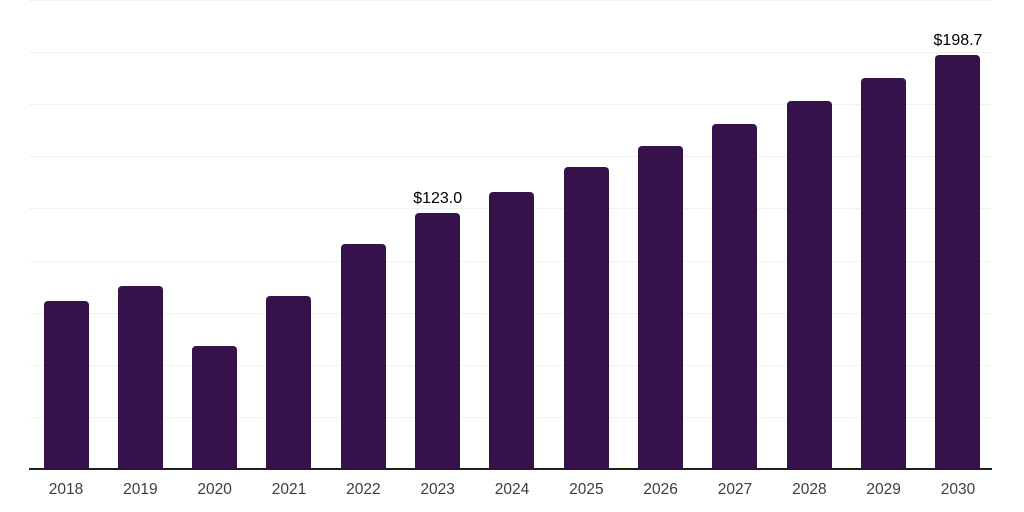 This screenshot has height=512, width=1024. I want to click on bar-2026, so click(661, 307).